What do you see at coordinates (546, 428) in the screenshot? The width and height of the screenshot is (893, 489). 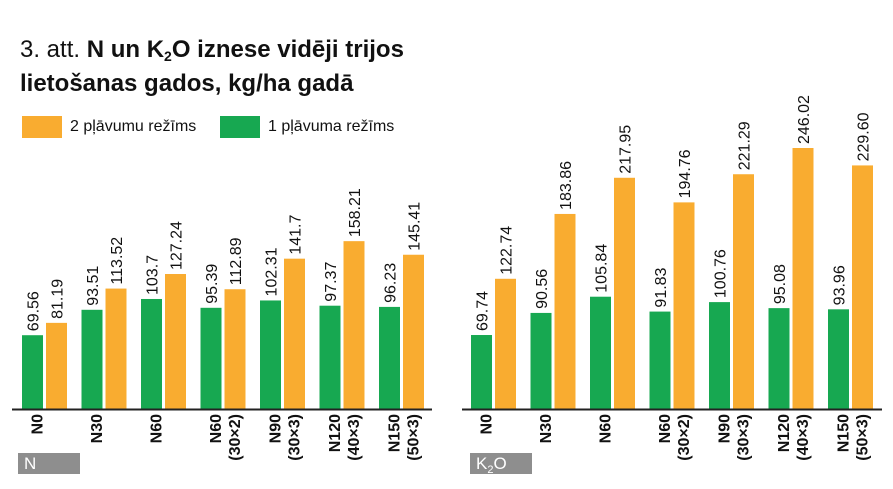 I see `tick-label-k2o-1: N30` at bounding box center [546, 428].